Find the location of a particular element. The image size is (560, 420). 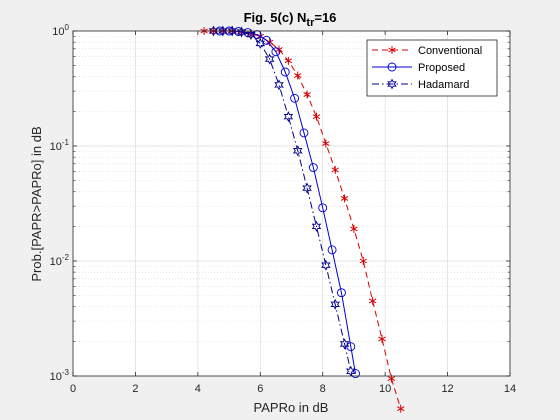

legend-item-hadamard: Hadamard is located at coordinates (420, 84).